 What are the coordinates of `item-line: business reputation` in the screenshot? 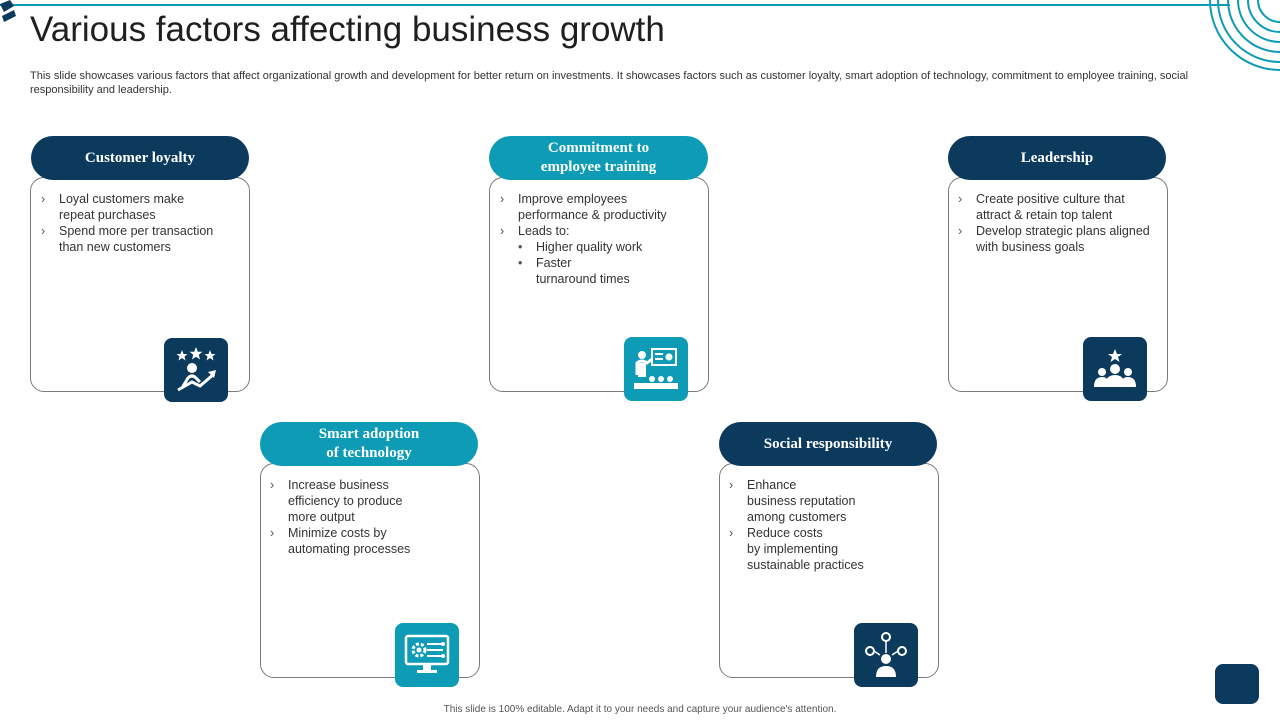 It's located at (801, 501).